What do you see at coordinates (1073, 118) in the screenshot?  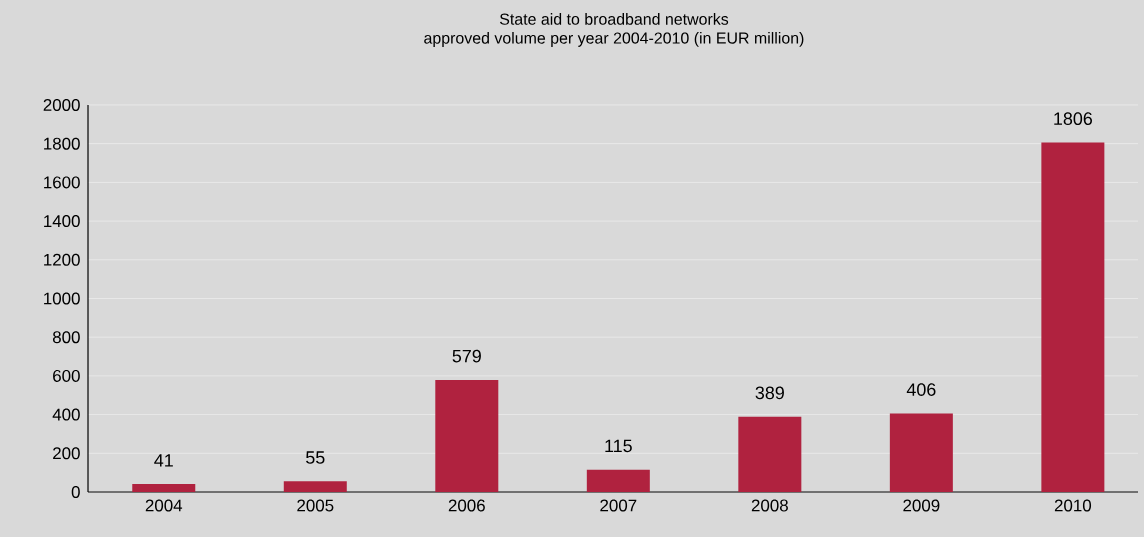 I see `data-label: 1806` at bounding box center [1073, 118].